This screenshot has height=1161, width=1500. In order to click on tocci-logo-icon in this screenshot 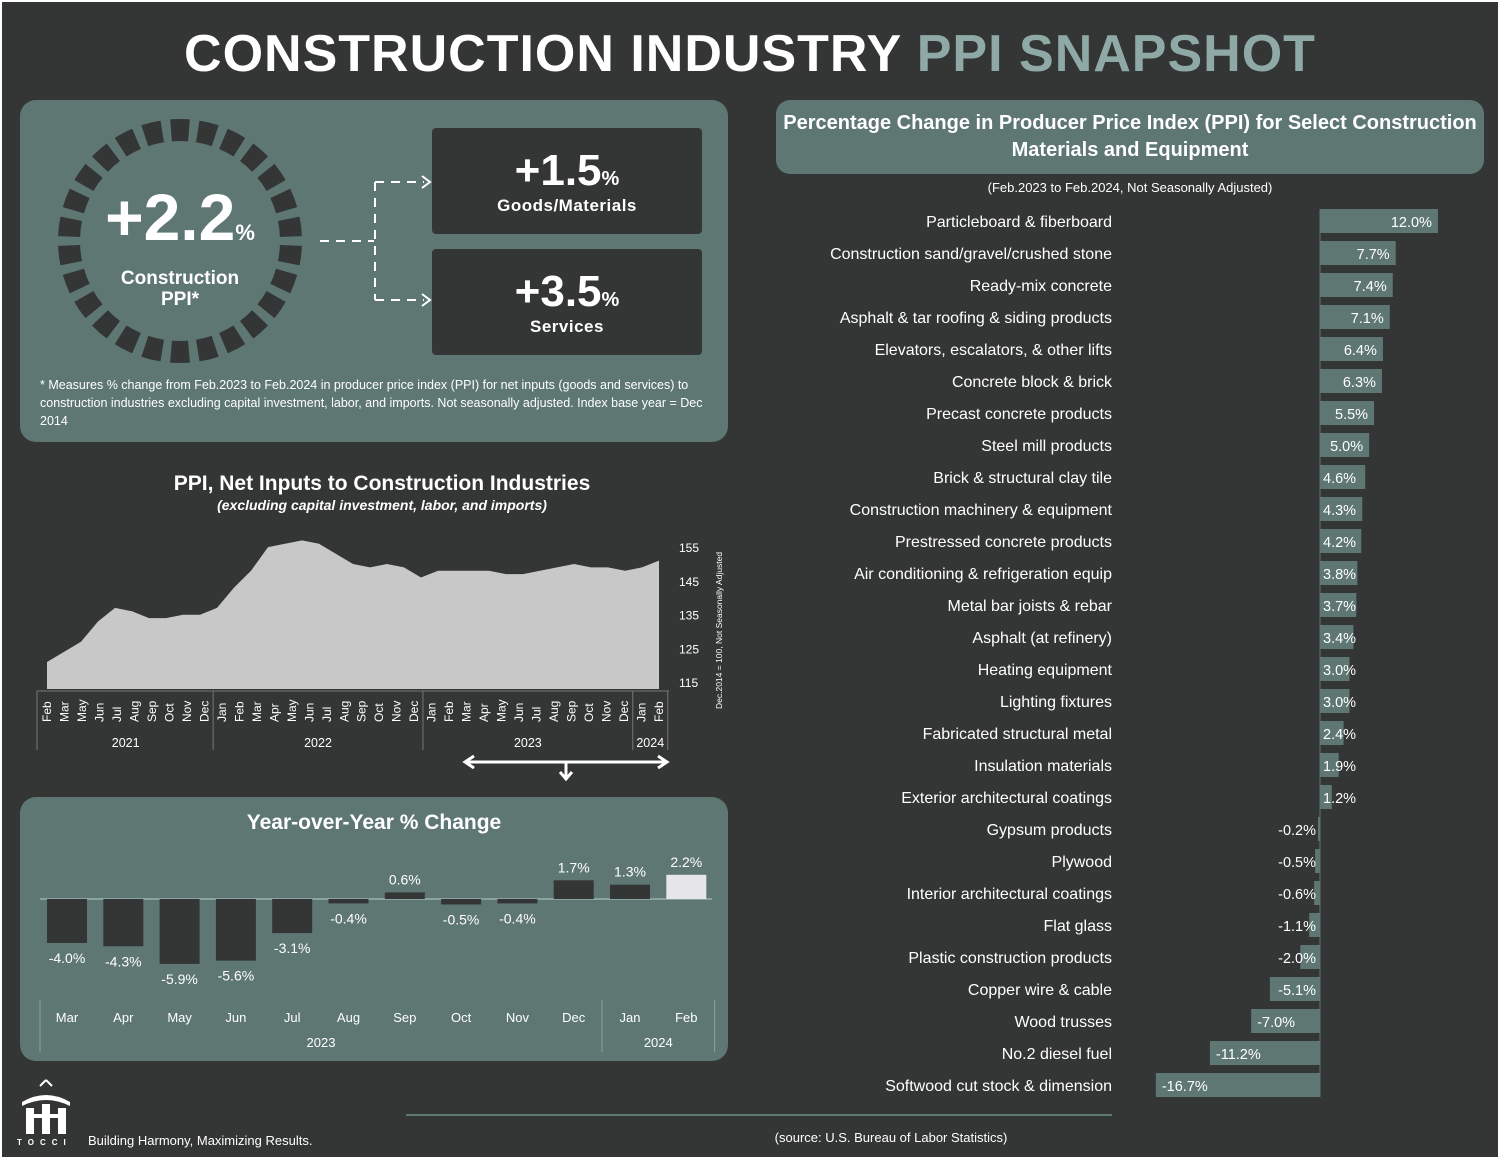, I will do `click(46, 1107)`.